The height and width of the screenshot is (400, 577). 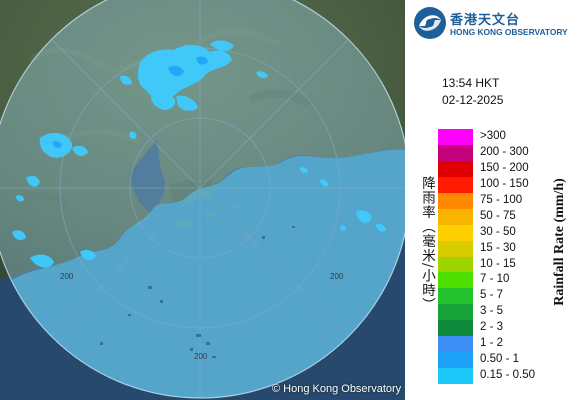 I want to click on observatory-name-english: HONG KONG OBSERVATORY, so click(x=509, y=32).